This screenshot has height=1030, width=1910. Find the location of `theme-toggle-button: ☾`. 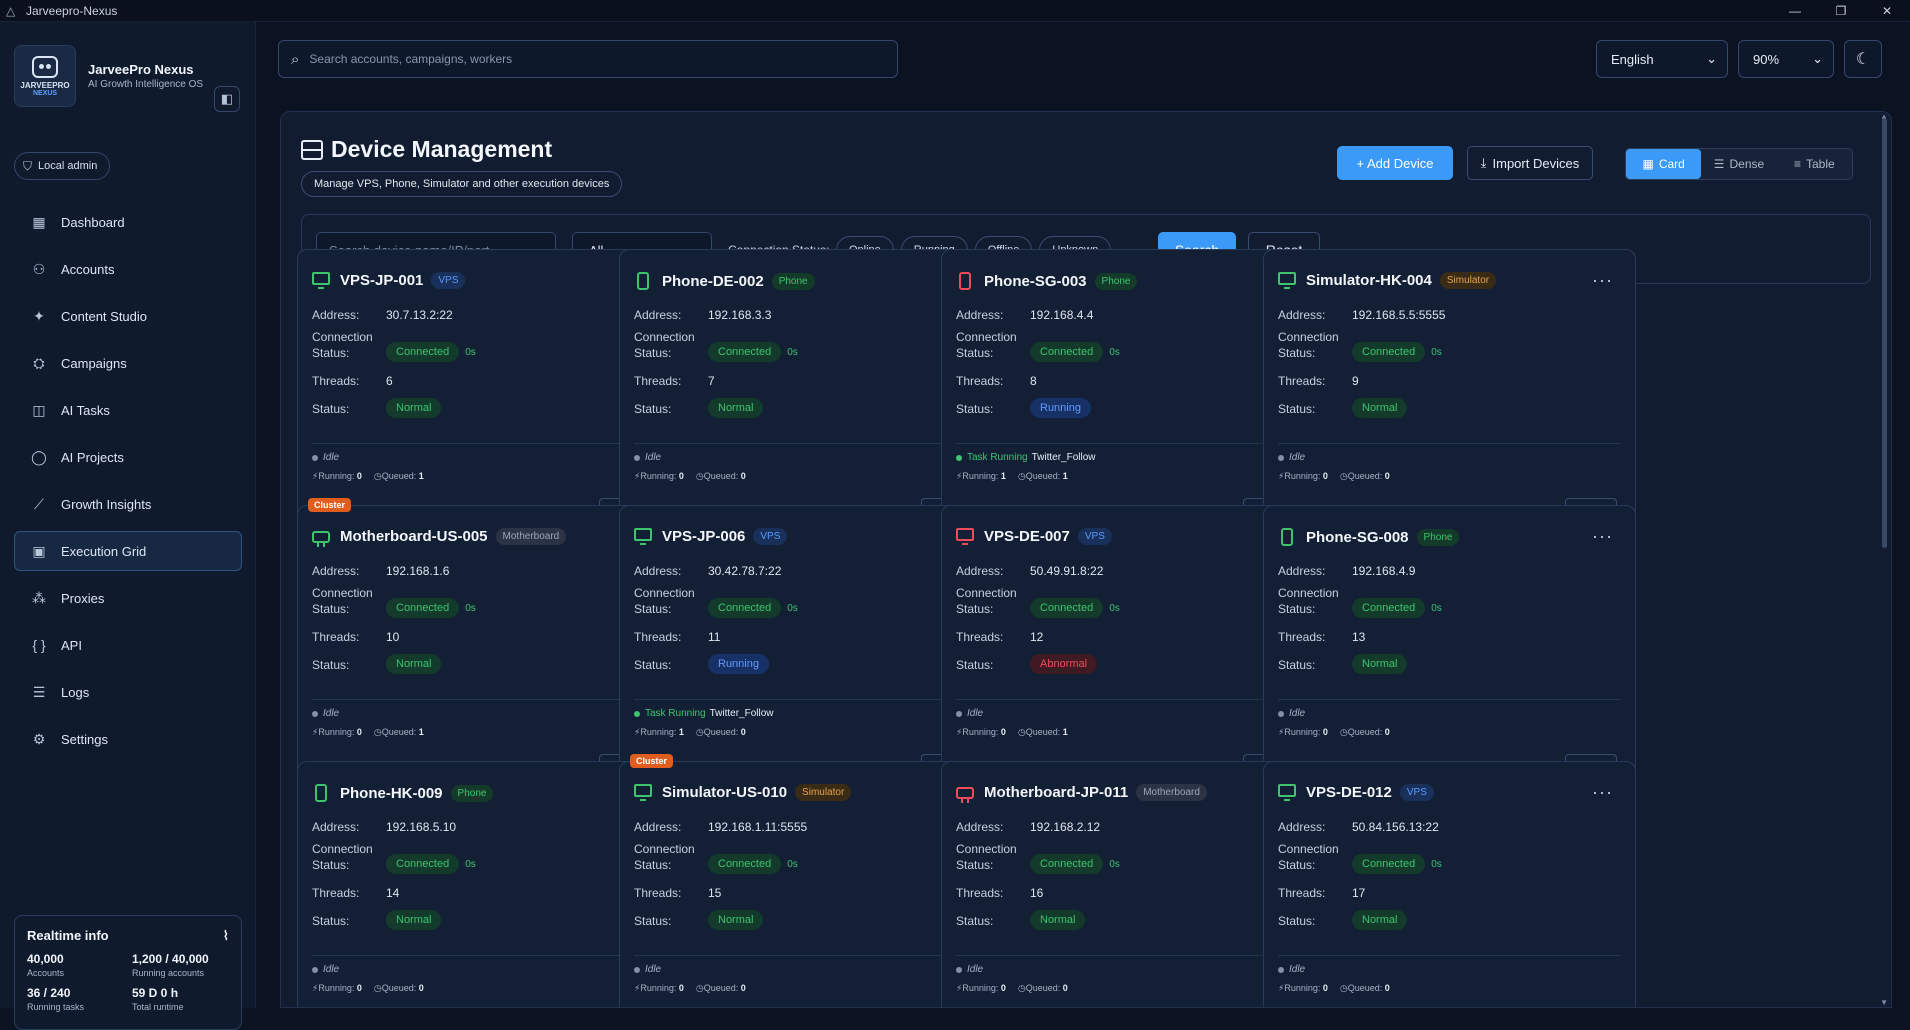

theme-toggle-button: ☾ is located at coordinates (1863, 59).